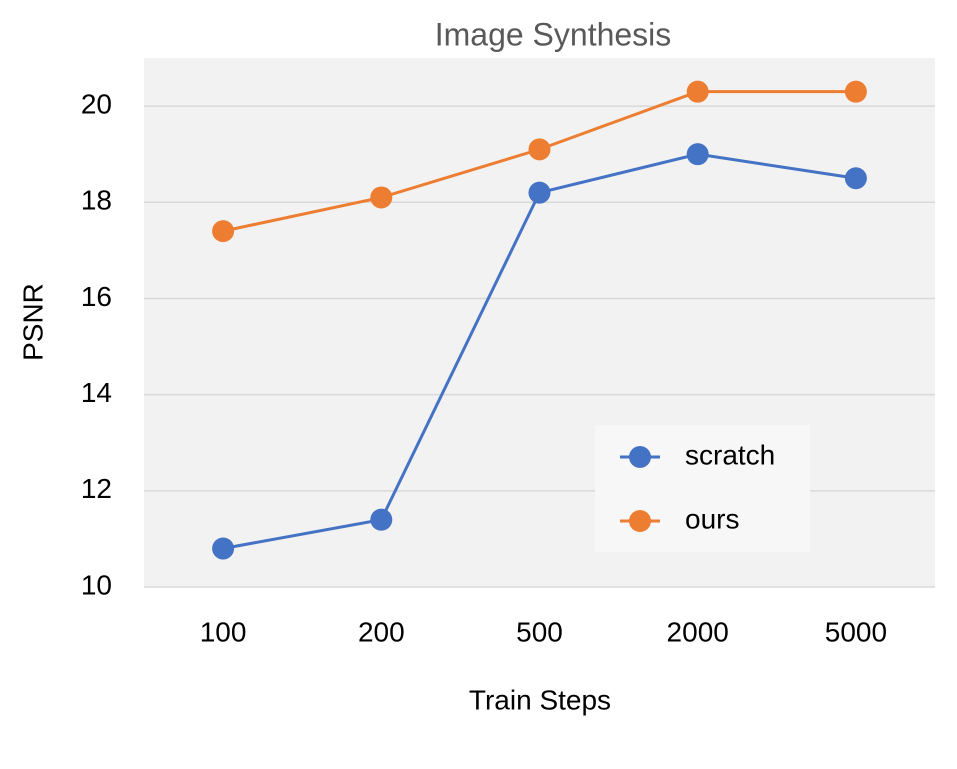 The image size is (957, 769). Describe the element at coordinates (730, 454) in the screenshot. I see `legend-label: scratch` at that location.